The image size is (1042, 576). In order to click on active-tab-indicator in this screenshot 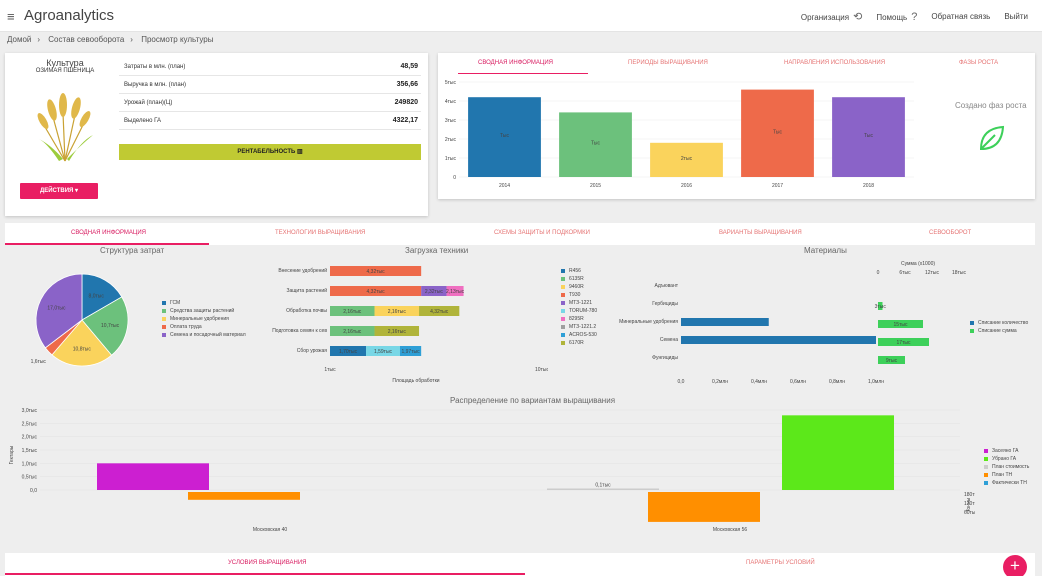, I will do `click(107, 244)`.